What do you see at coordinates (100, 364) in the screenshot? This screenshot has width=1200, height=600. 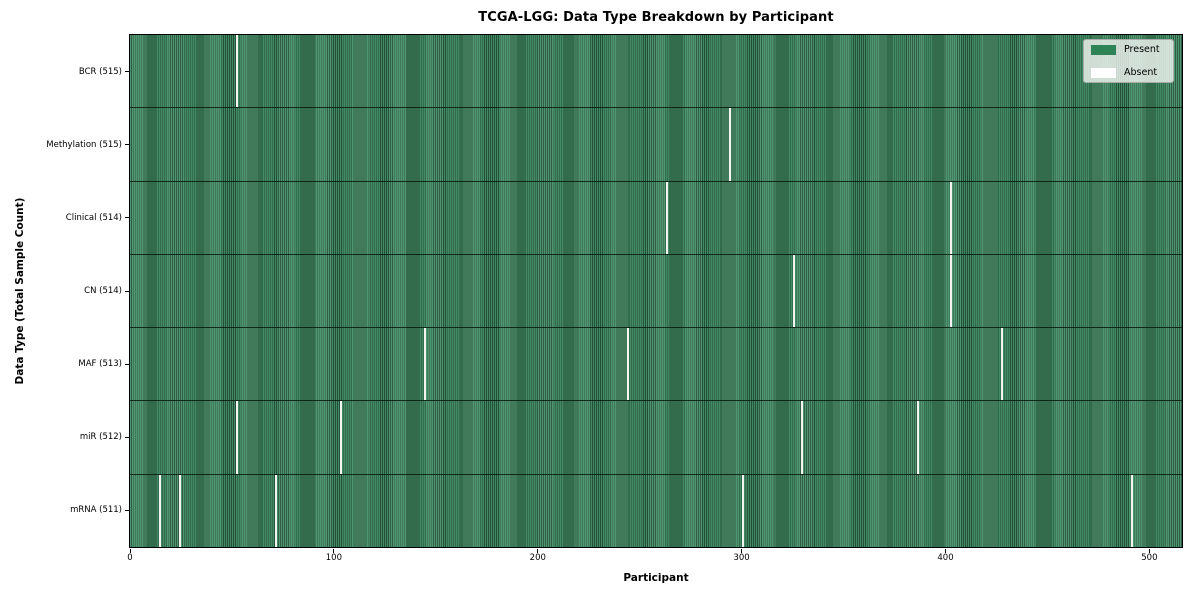 I see `y-tick-label: MAF (513)` at bounding box center [100, 364].